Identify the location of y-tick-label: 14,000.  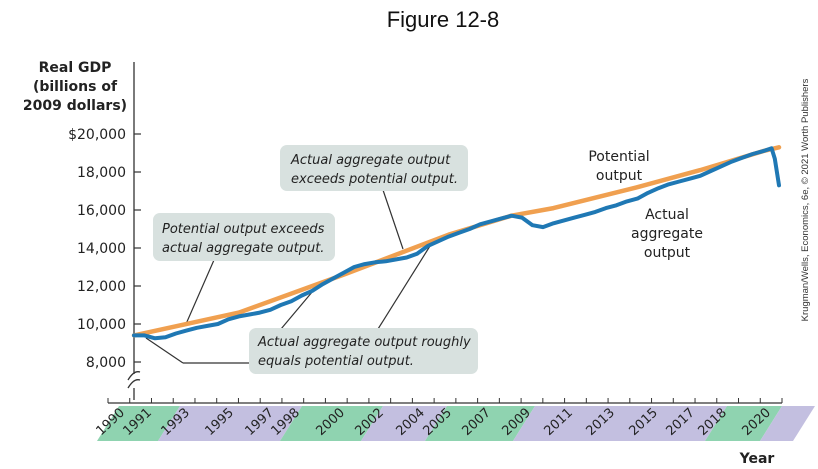
(101, 249).